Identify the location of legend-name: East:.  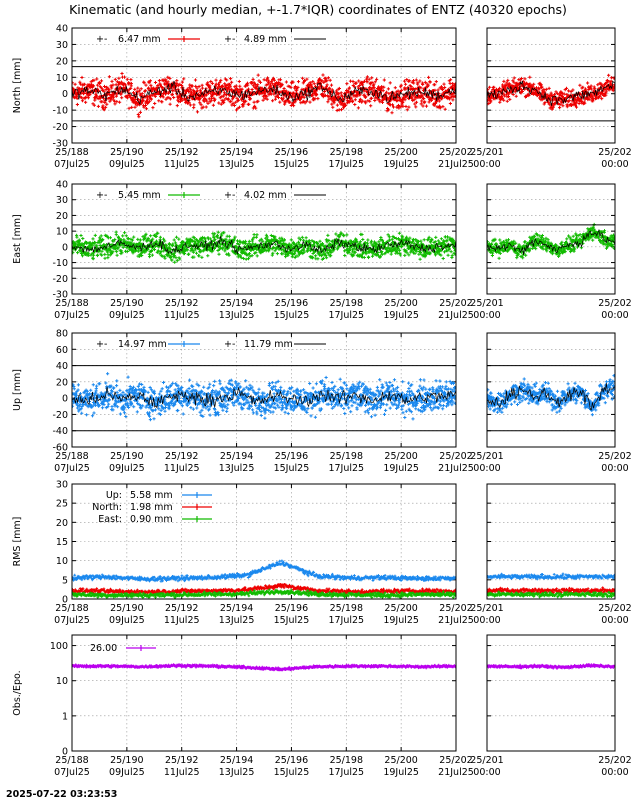
(110, 519).